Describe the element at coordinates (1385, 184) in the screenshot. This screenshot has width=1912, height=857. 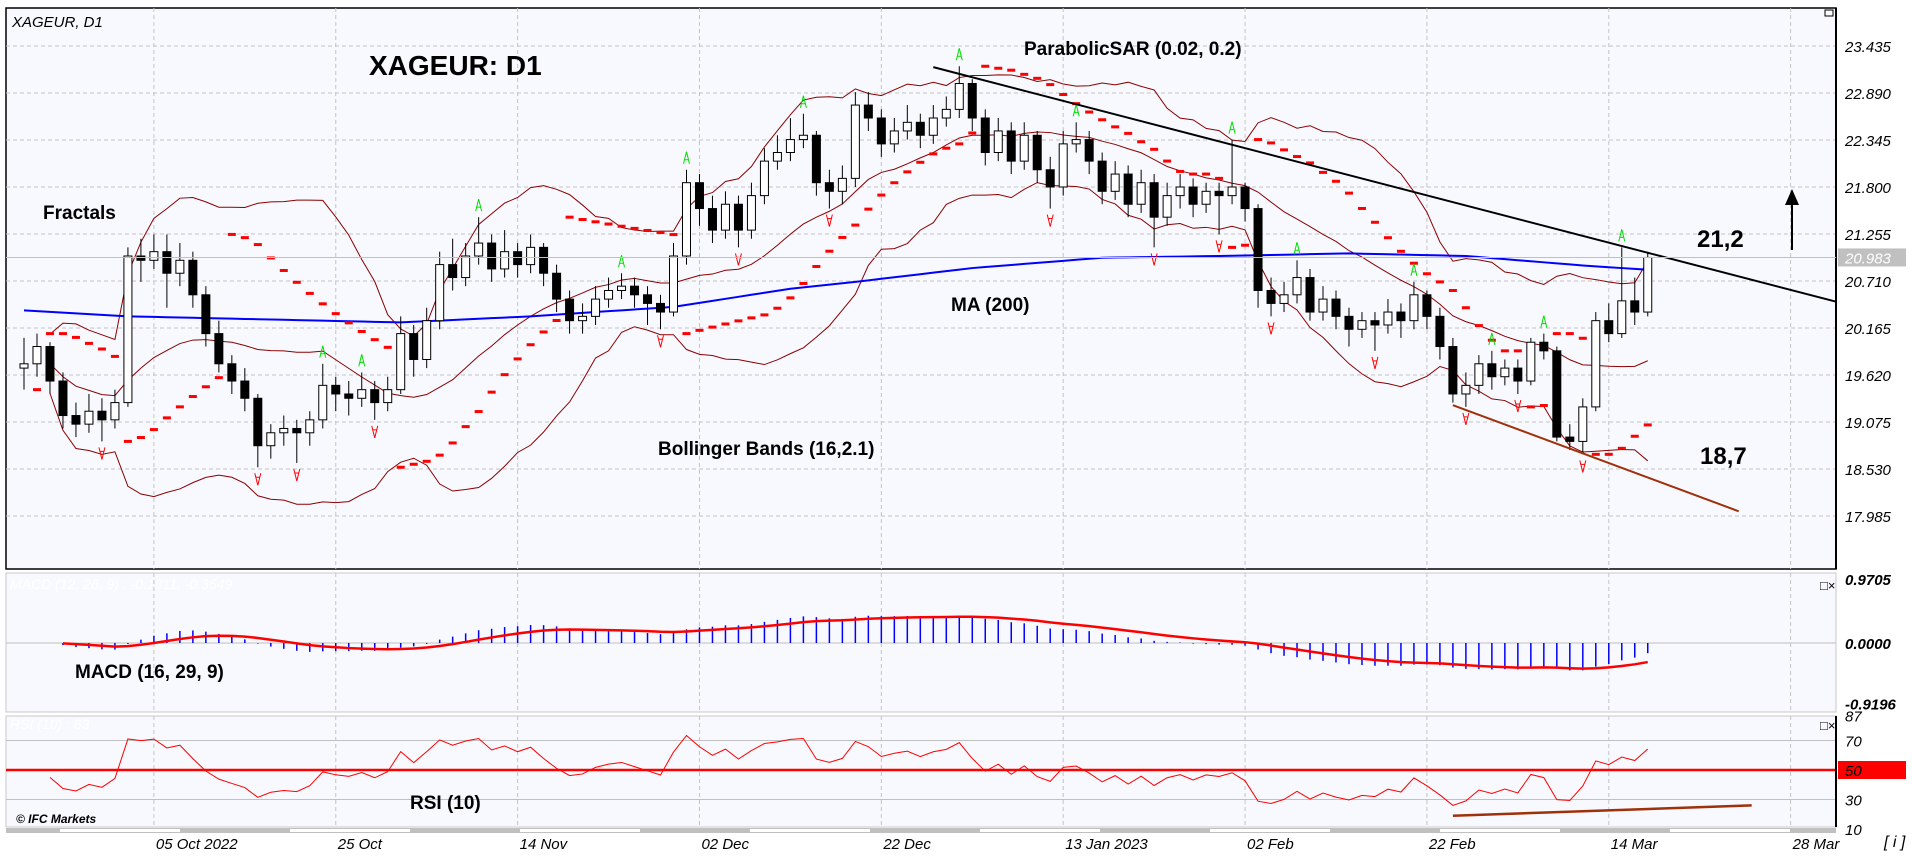
I see `resistance-trendline` at that location.